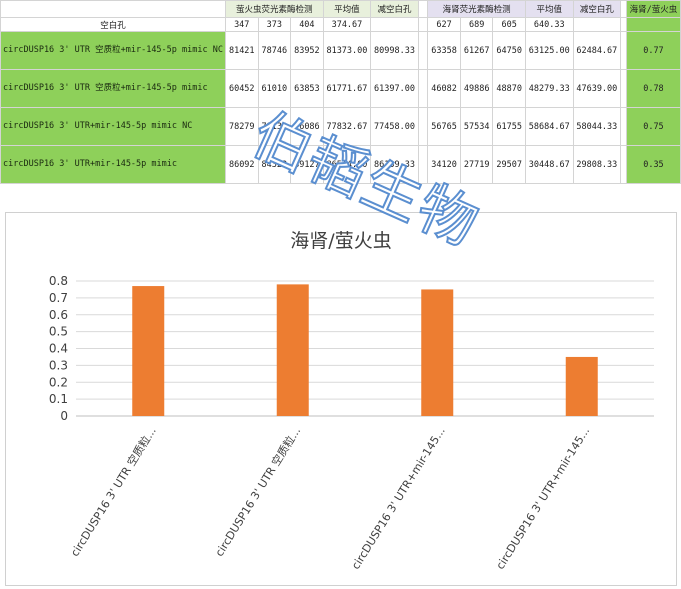 The width and height of the screenshot is (681, 589). Describe the element at coordinates (58, 382) in the screenshot. I see `y-tick-label: 0.2` at that location.